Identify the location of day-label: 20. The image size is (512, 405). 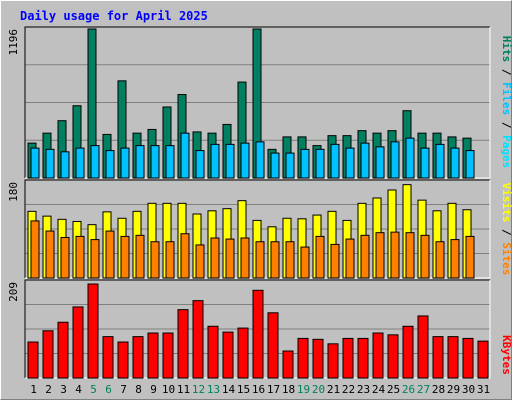
(318, 389).